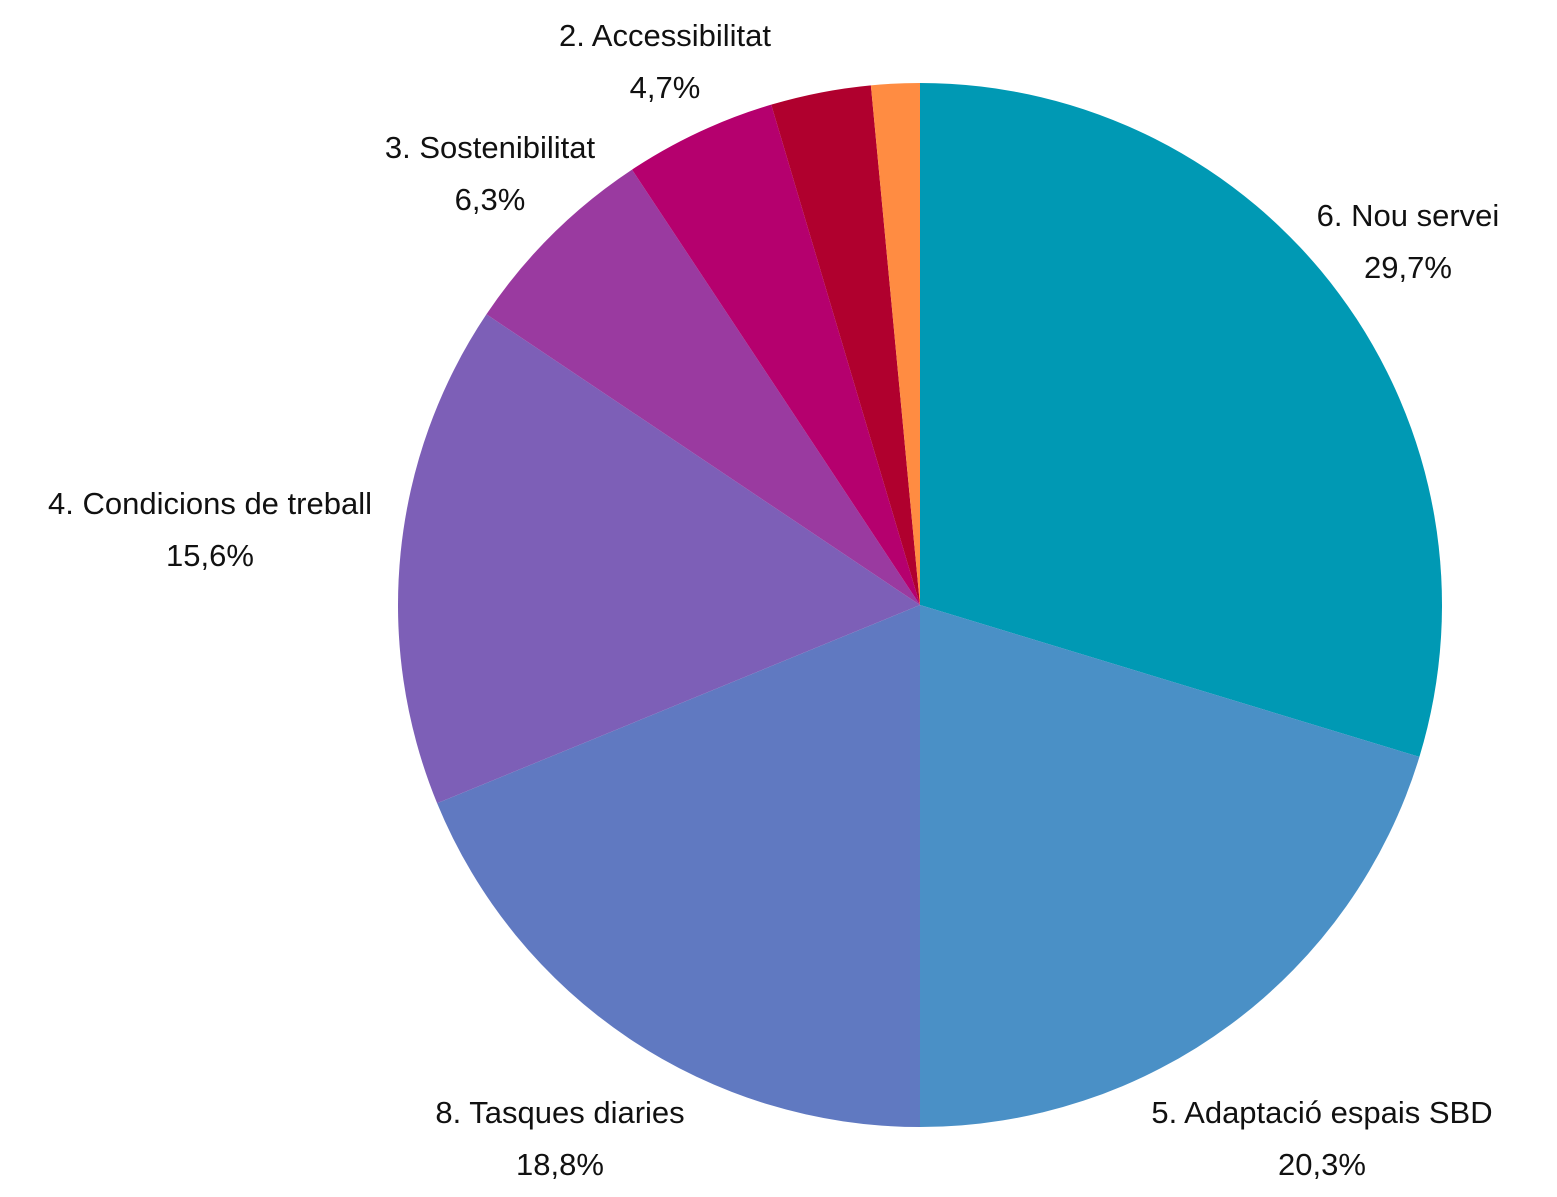  I want to click on slice-label: 6. Nou servei, so click(1408, 215).